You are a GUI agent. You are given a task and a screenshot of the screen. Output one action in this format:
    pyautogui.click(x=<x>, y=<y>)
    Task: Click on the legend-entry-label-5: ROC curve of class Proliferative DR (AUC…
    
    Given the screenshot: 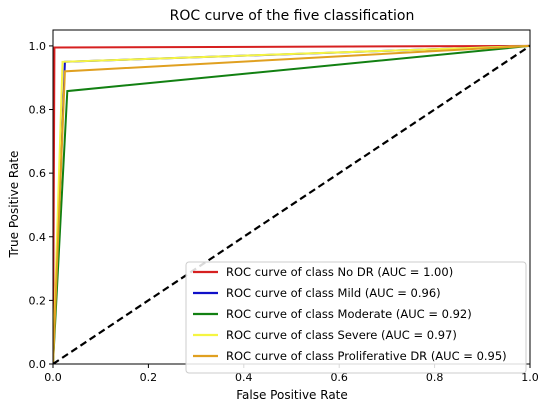 What is the action you would take?
    pyautogui.click(x=366, y=356)
    